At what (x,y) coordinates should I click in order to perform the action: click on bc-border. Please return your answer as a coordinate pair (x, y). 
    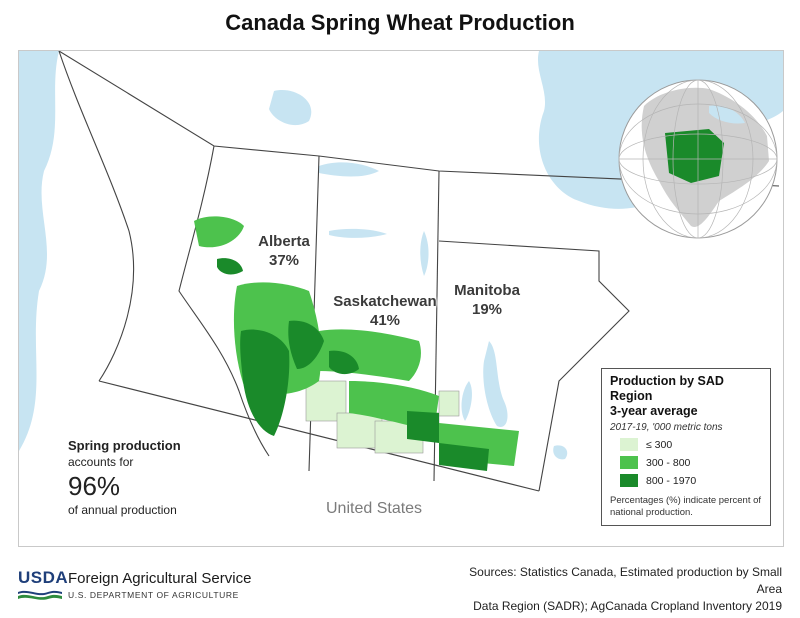
    Looking at the image, I should click on (96, 216).